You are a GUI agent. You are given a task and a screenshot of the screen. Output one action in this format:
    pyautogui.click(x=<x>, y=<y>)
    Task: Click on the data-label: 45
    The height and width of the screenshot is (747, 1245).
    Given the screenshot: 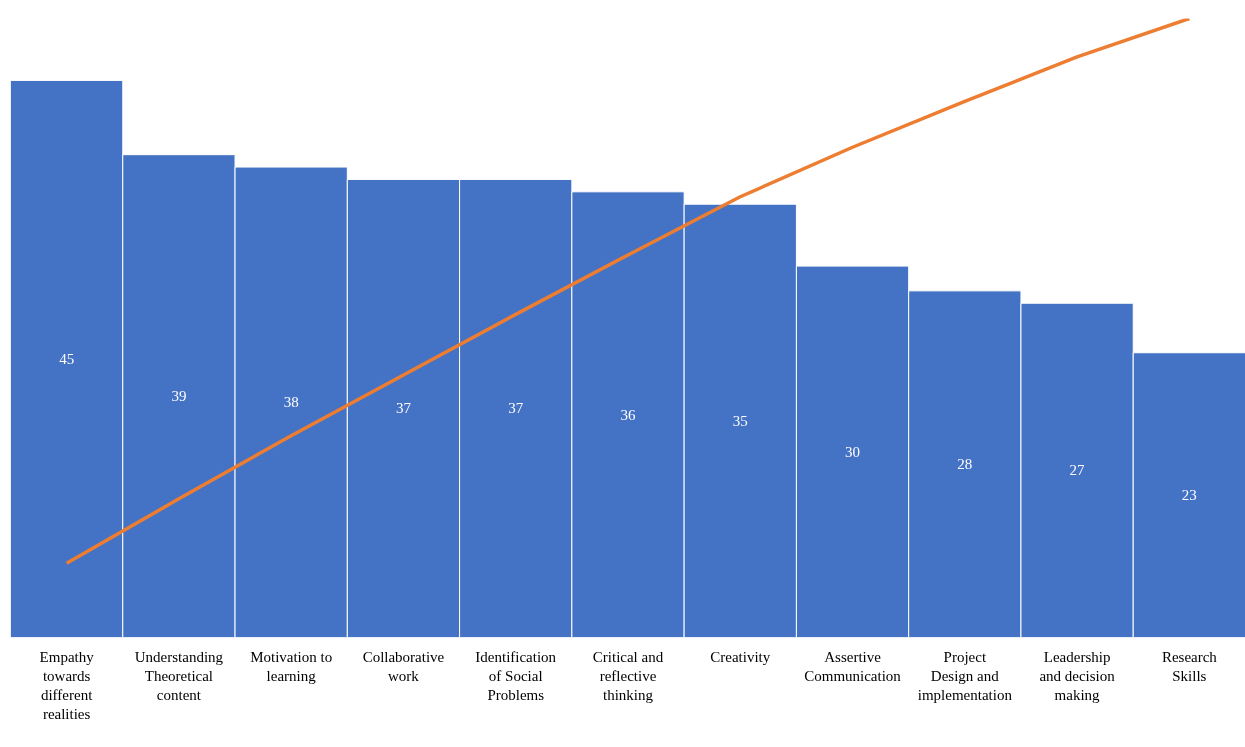 What is the action you would take?
    pyautogui.click(x=67, y=358)
    